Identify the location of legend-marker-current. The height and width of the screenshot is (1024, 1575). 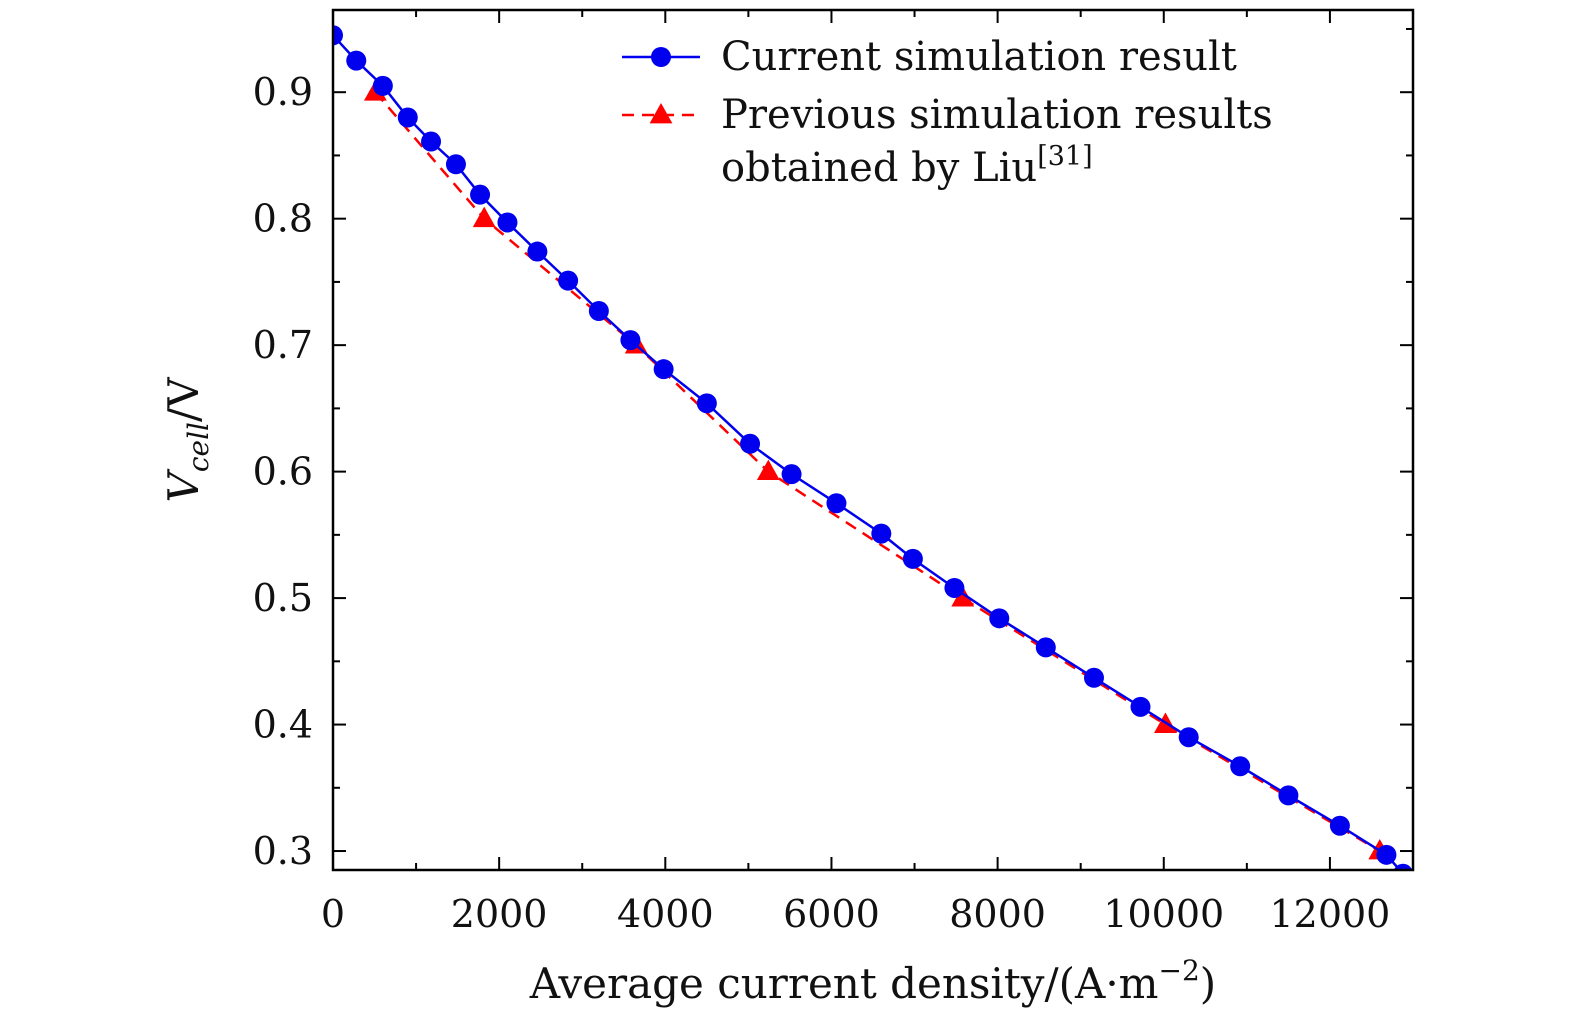
(661, 57).